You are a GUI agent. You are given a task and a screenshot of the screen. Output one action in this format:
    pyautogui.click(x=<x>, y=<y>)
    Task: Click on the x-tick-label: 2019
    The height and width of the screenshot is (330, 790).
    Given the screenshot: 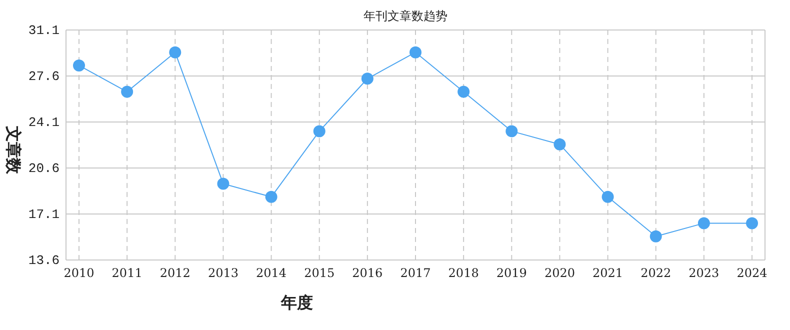 What is the action you would take?
    pyautogui.click(x=511, y=273)
    